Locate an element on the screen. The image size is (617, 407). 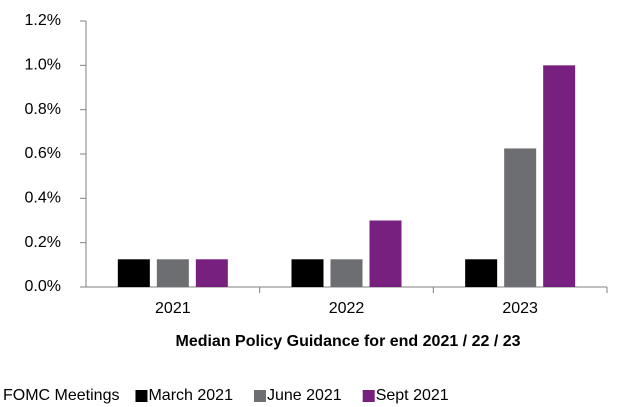
y-tick-label: 0.8% is located at coordinates (43, 109).